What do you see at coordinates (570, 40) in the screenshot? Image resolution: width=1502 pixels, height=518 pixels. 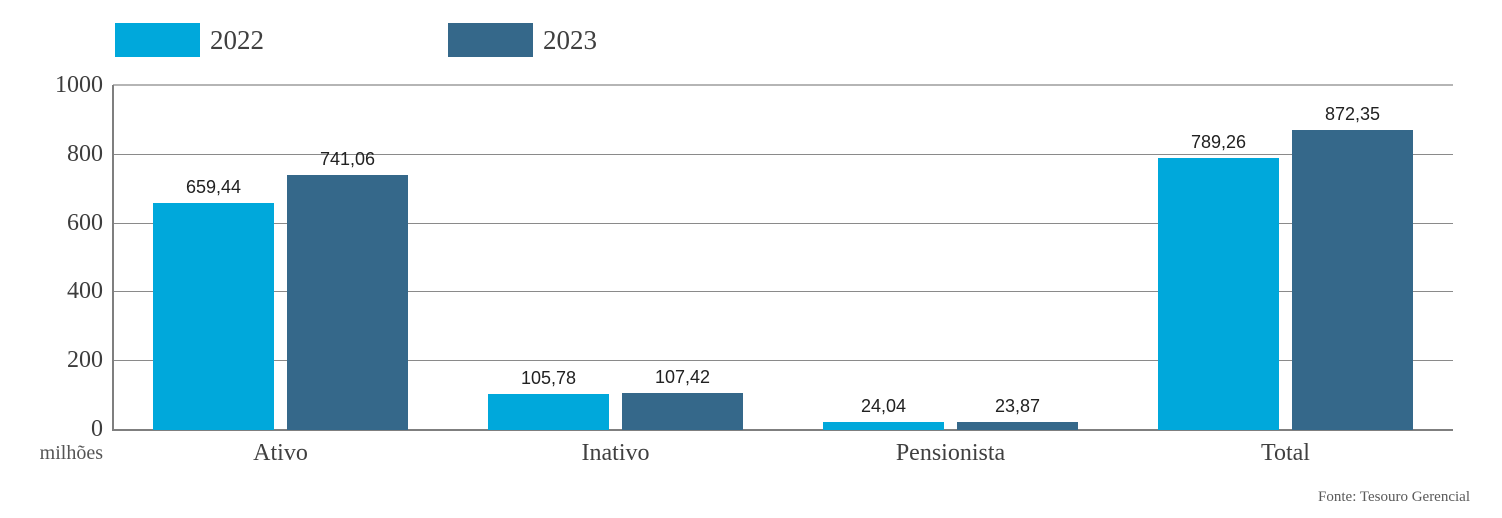 I see `legend-label-2023: 2023` at bounding box center [570, 40].